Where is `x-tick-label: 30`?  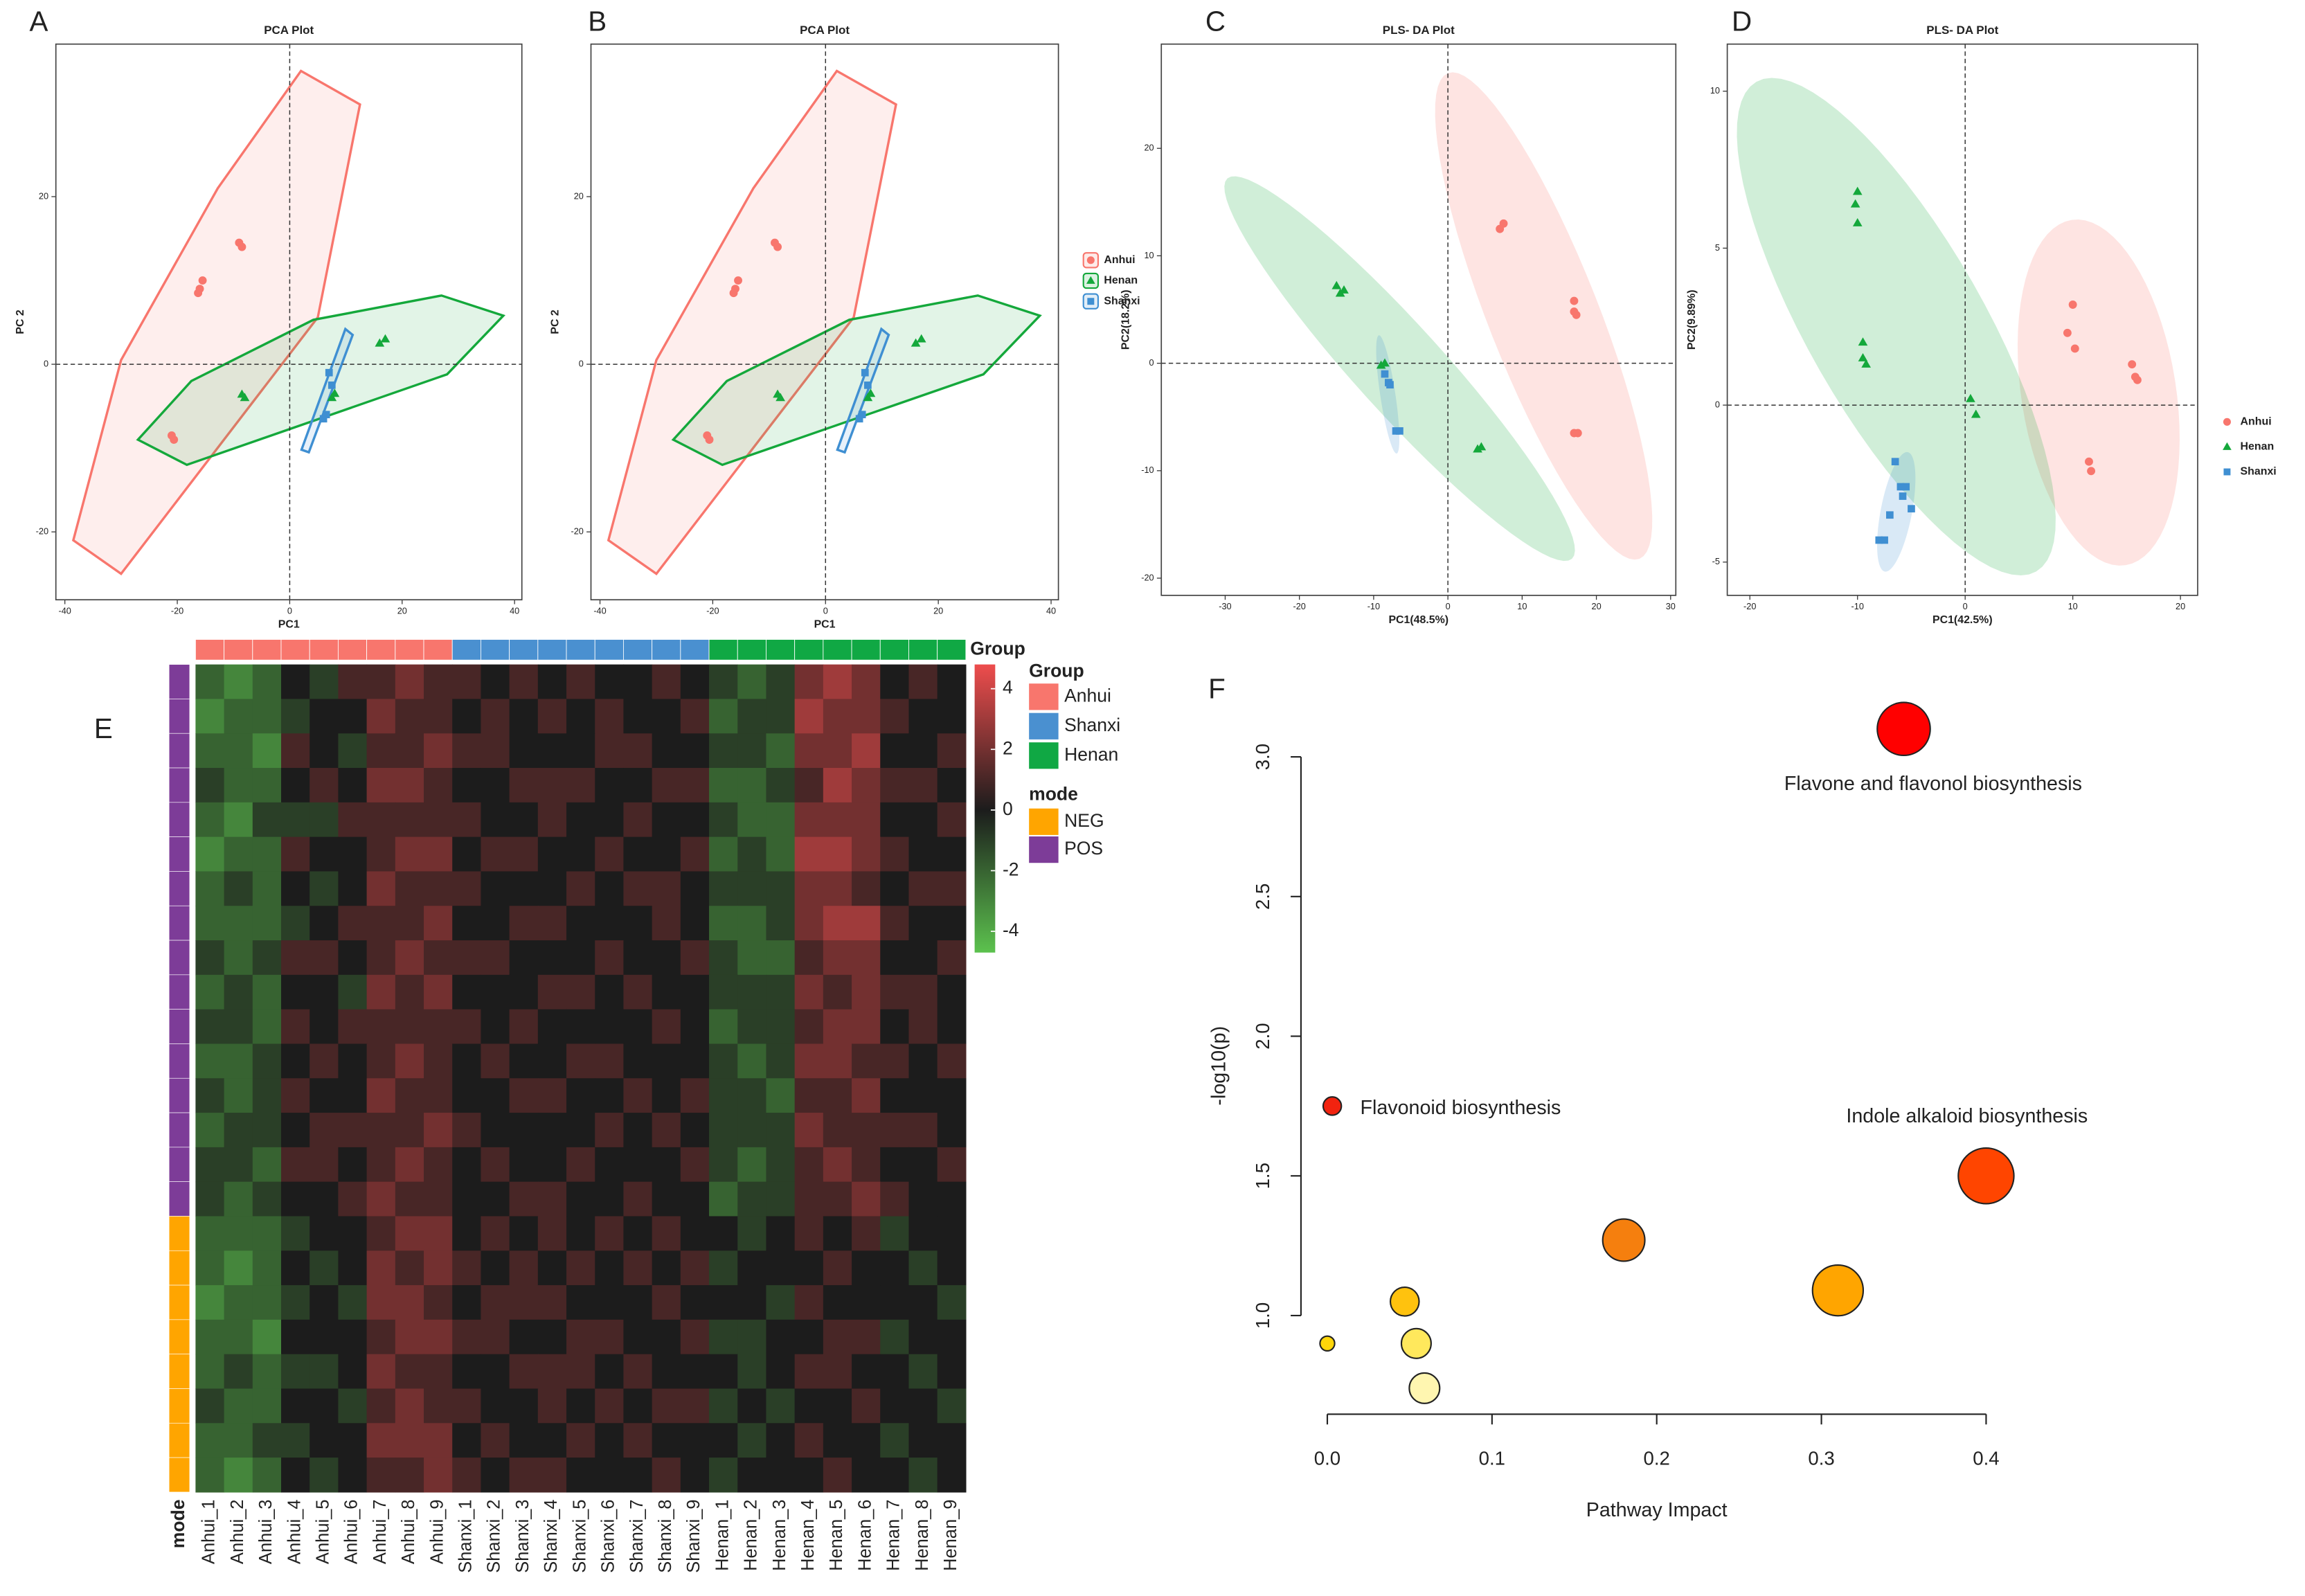 x-tick-label: 30 is located at coordinates (1671, 606).